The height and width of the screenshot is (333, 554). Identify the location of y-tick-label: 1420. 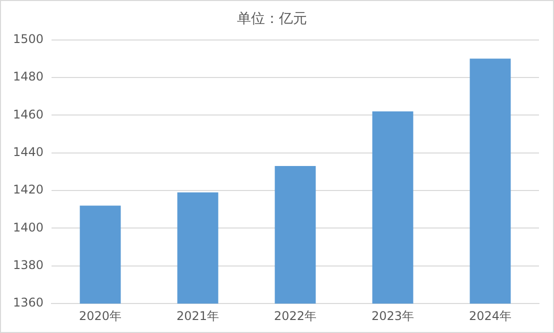
(28, 189).